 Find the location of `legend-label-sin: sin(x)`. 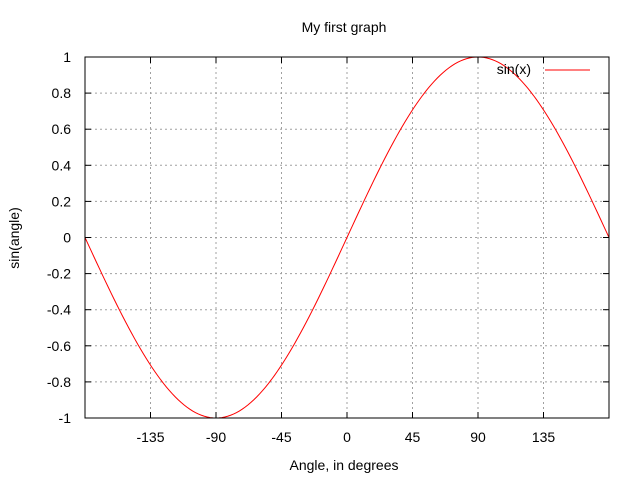

legend-label-sin: sin(x) is located at coordinates (514, 69).